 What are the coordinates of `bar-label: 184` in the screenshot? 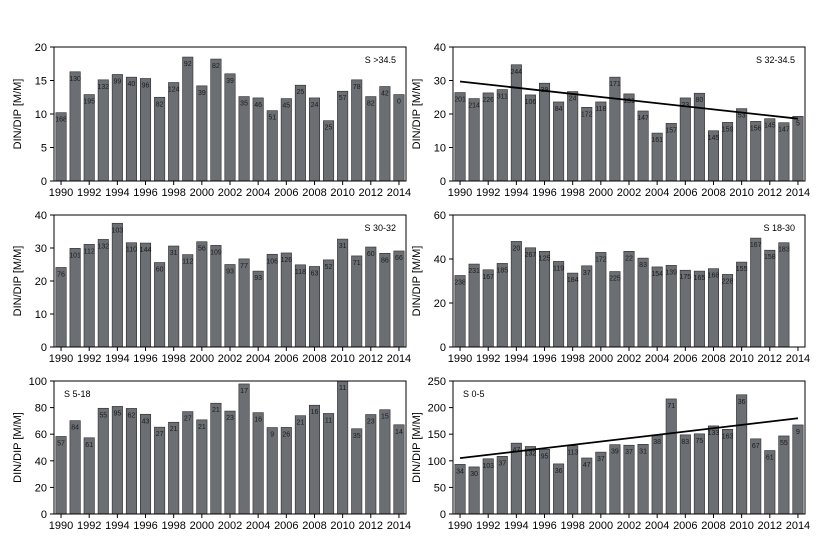 It's located at (573, 280).